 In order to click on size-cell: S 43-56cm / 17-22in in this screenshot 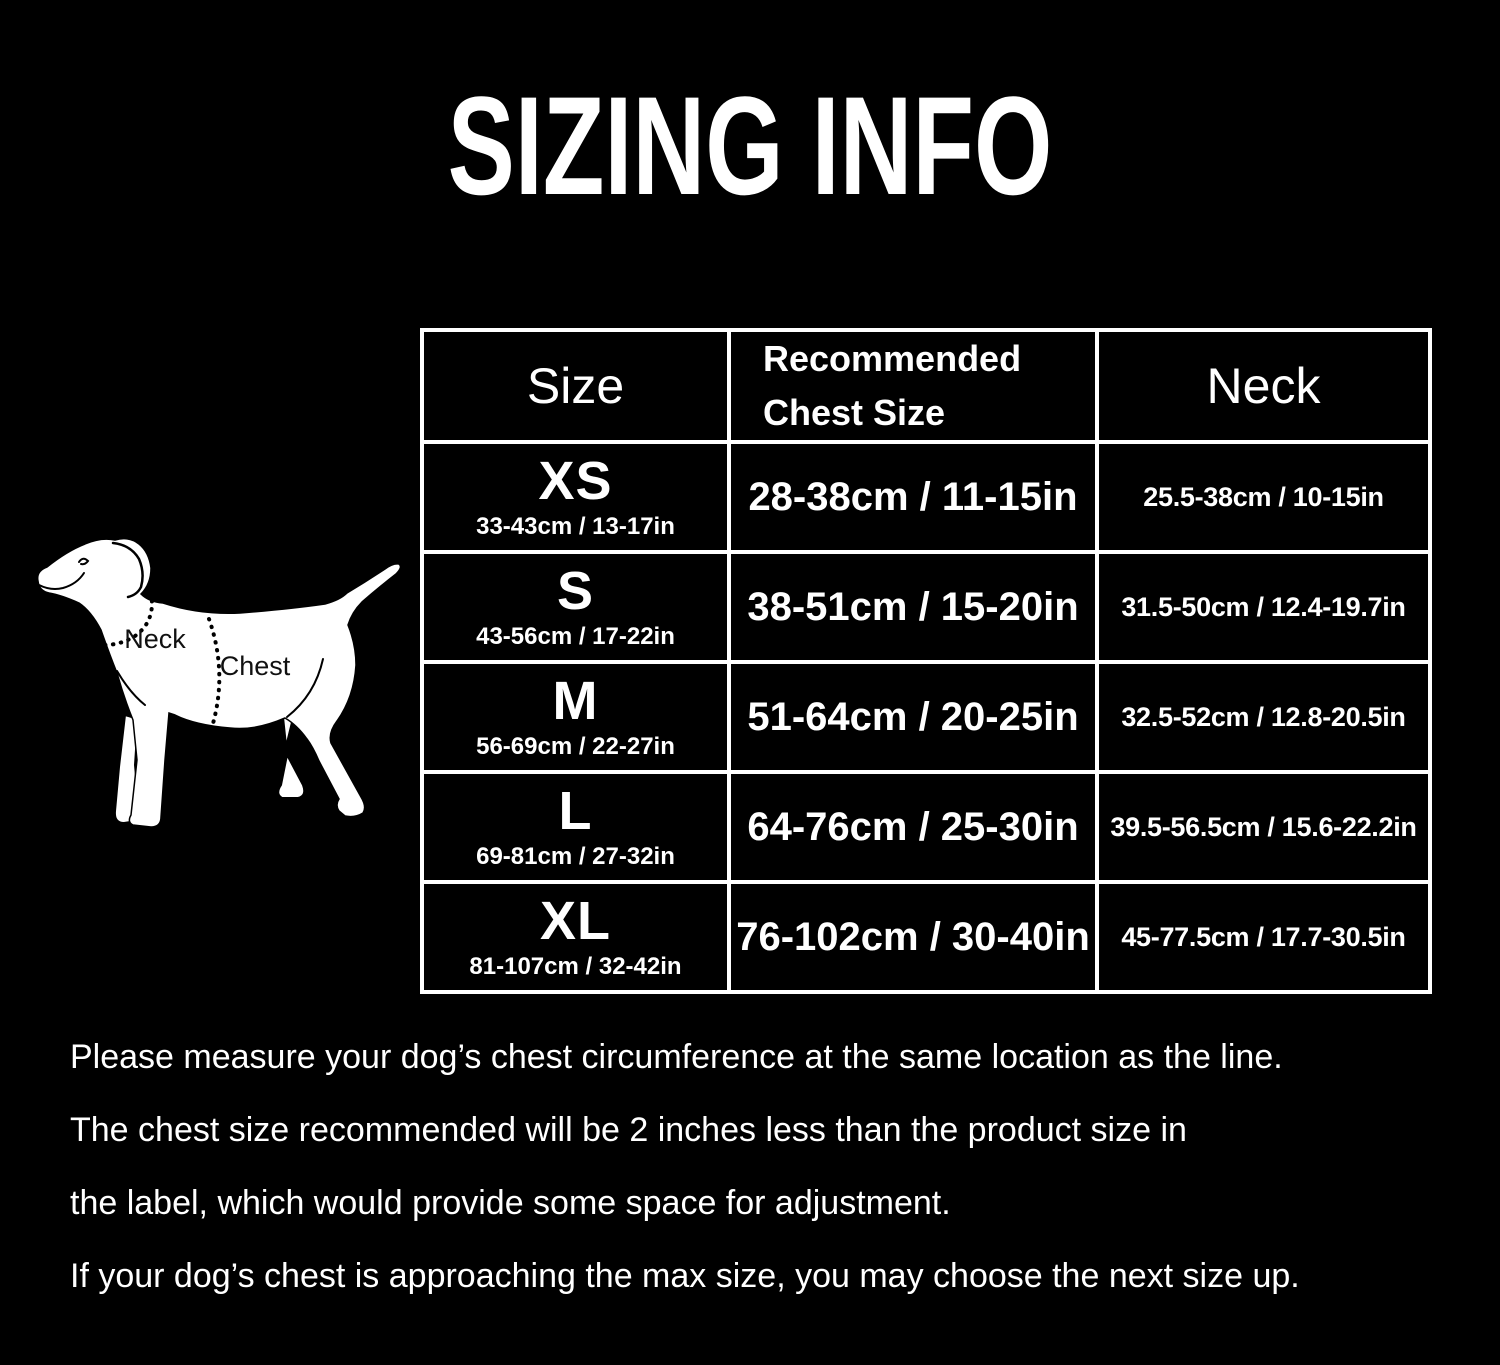, I will do `click(575, 607)`.